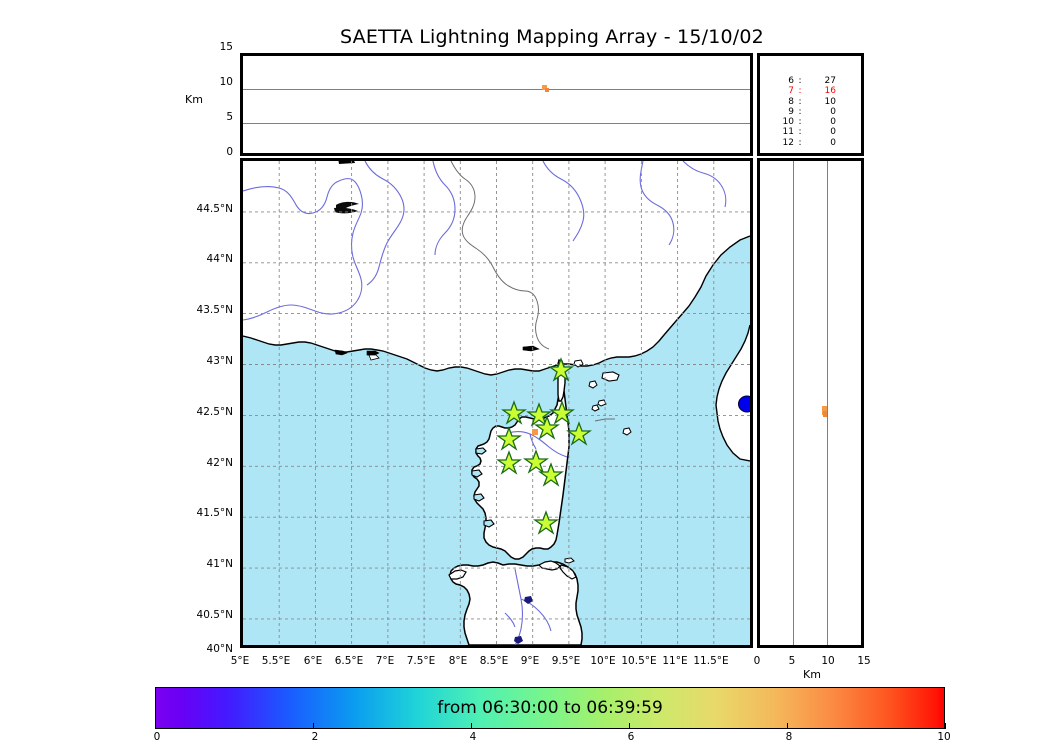 This screenshot has width=1050, height=750. Describe the element at coordinates (791, 101) in the screenshot. I see `stat-key: 8` at that location.